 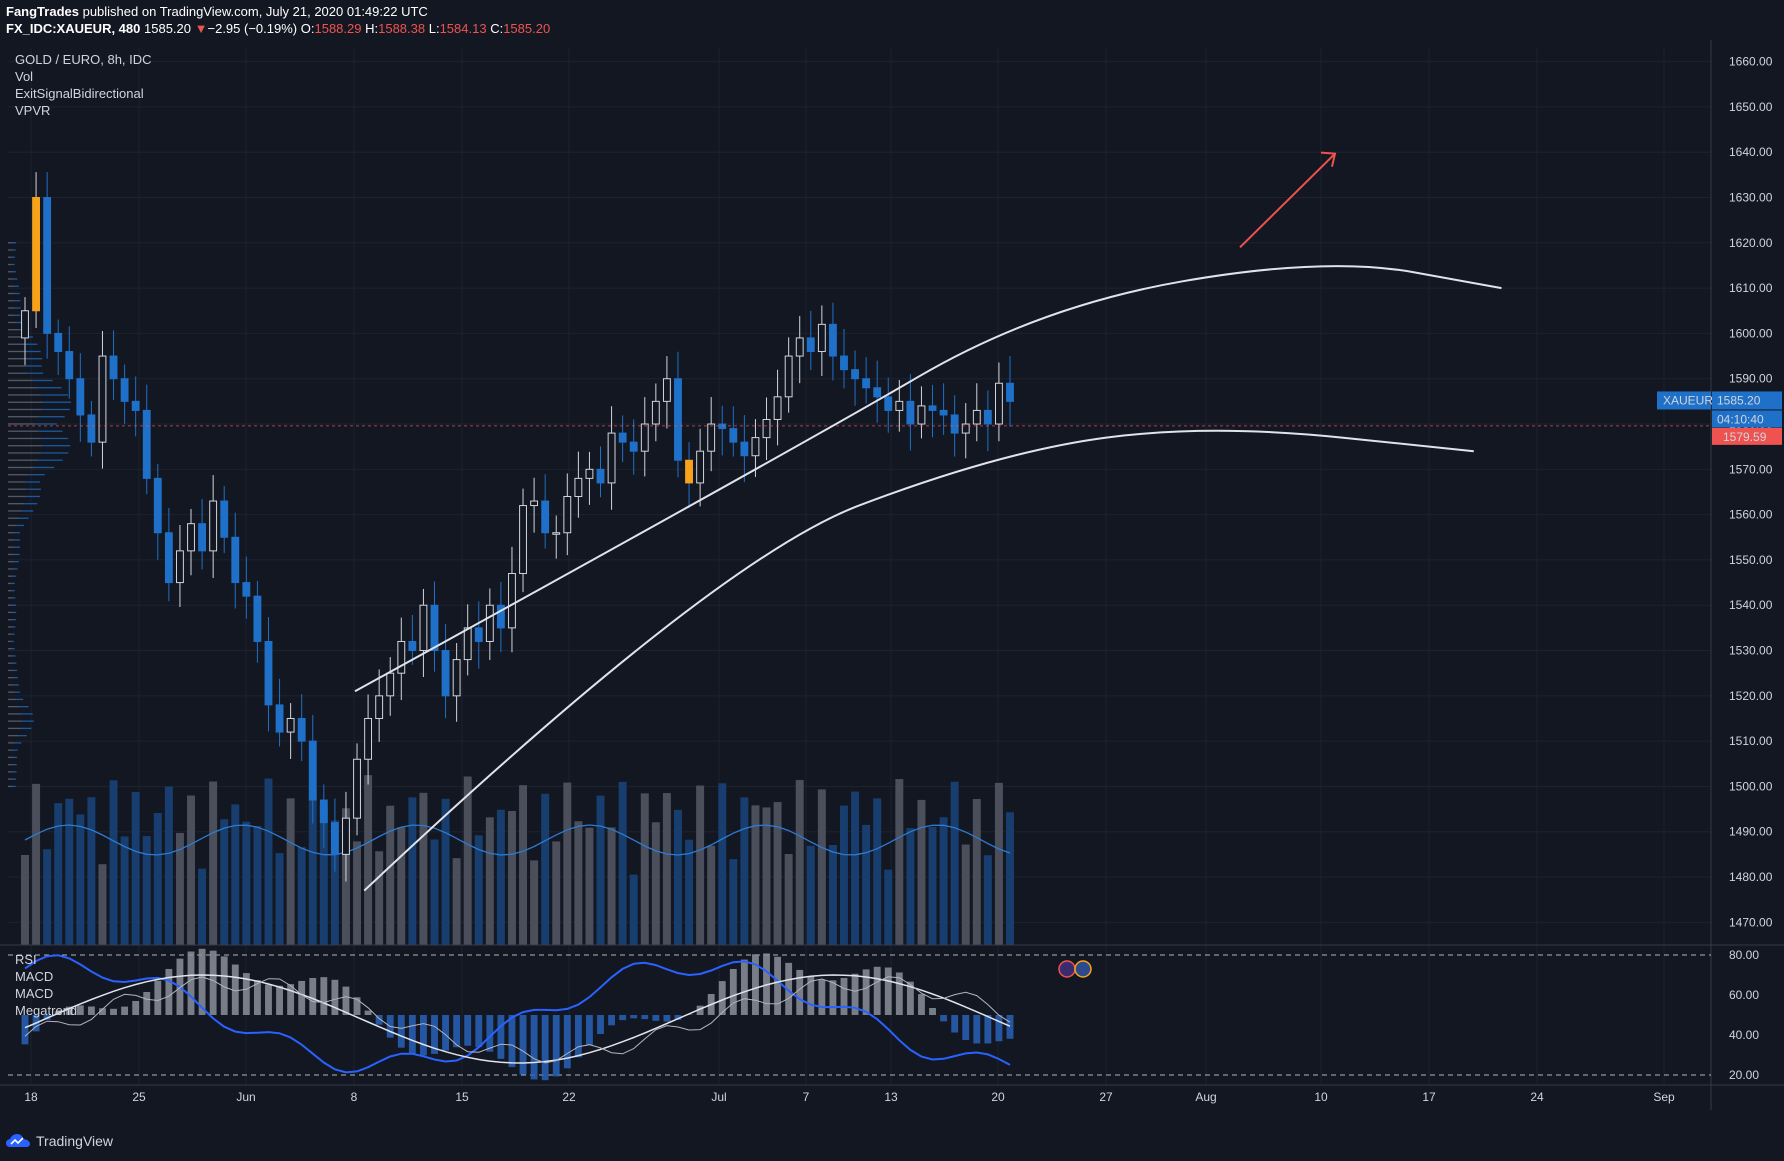 What do you see at coordinates (24, 76) in the screenshot?
I see `legend-vol: Vol` at bounding box center [24, 76].